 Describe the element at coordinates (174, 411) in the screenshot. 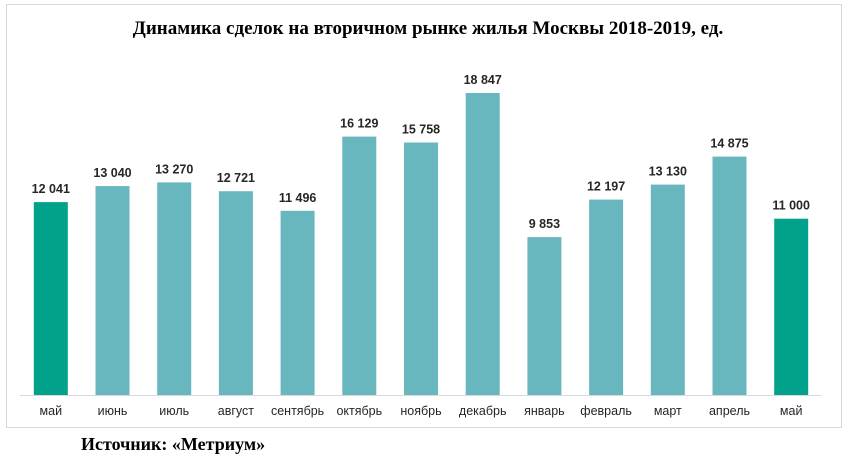

I see `category-label-3: июль` at that location.